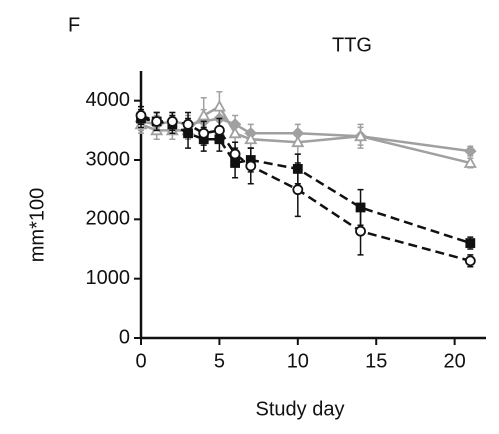 The height and width of the screenshot is (434, 499). What do you see at coordinates (219, 361) in the screenshot?
I see `x-tick-label: 5` at bounding box center [219, 361].